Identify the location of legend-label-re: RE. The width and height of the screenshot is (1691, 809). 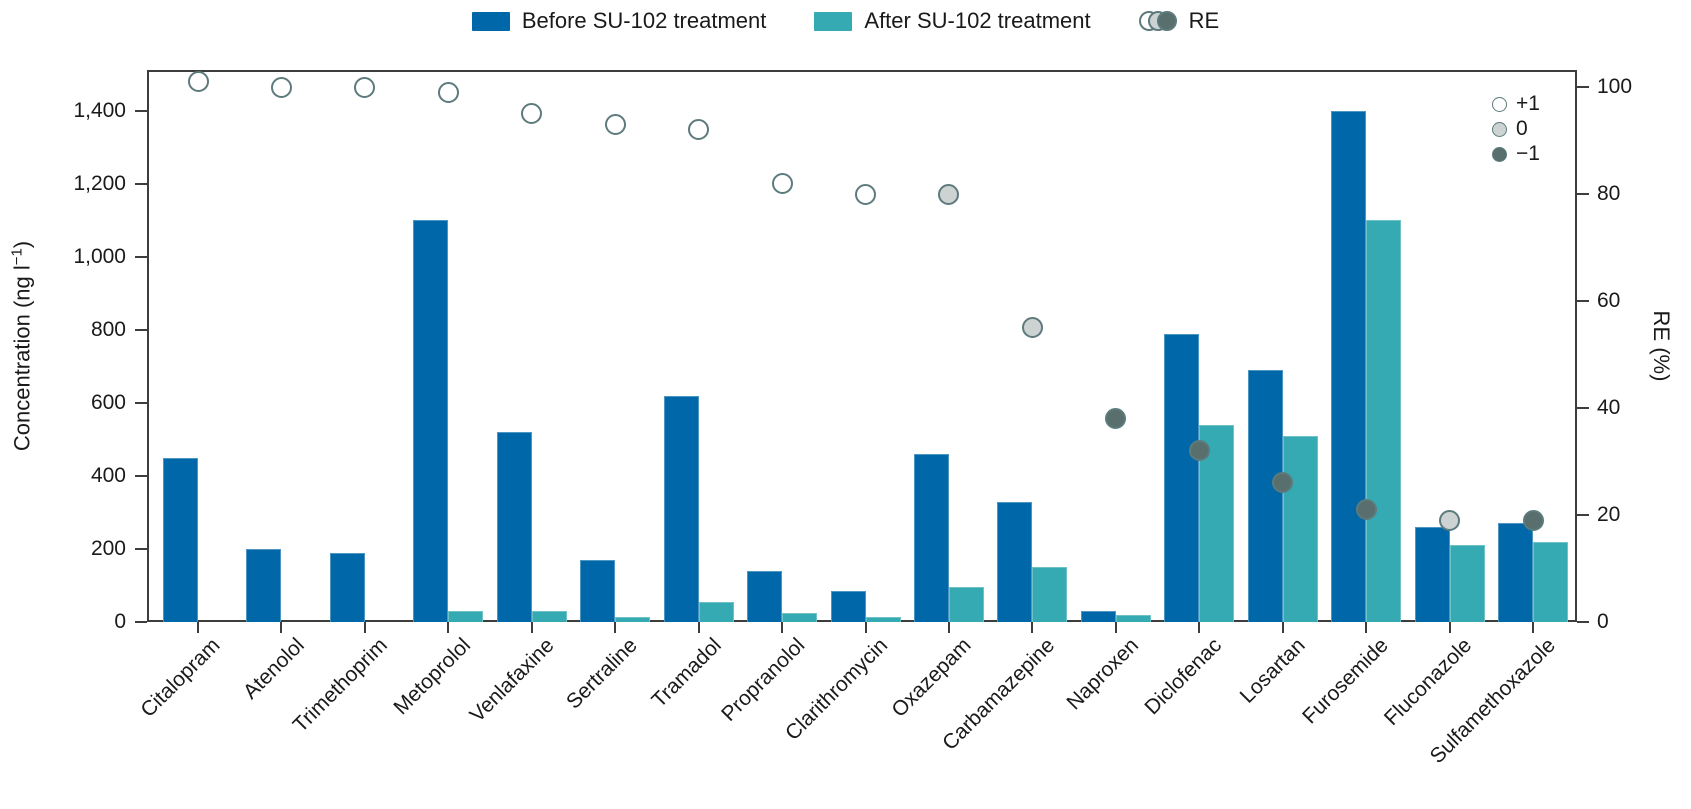
(1204, 20).